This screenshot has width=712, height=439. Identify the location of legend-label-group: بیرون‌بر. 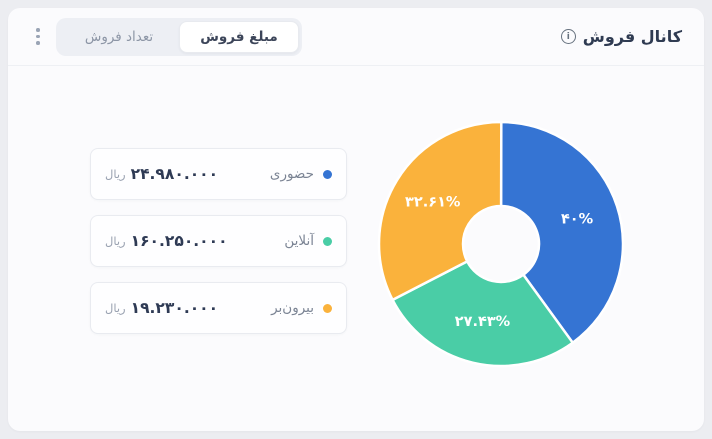
(301, 308).